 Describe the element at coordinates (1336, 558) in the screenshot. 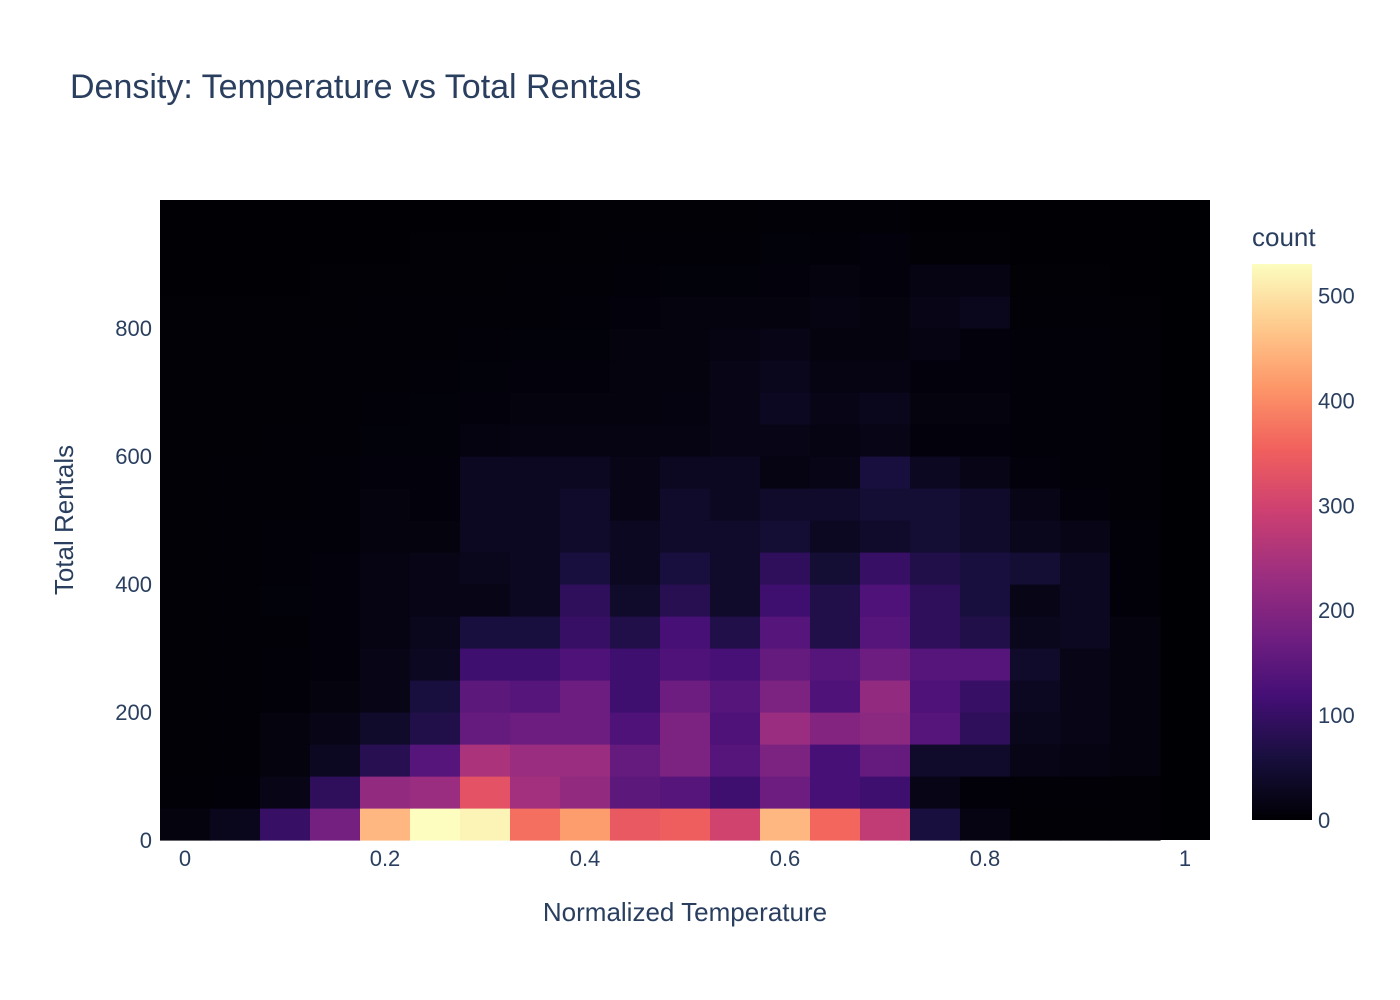

I see `colorbar-ticks: 0 100 200 300 400 500` at that location.